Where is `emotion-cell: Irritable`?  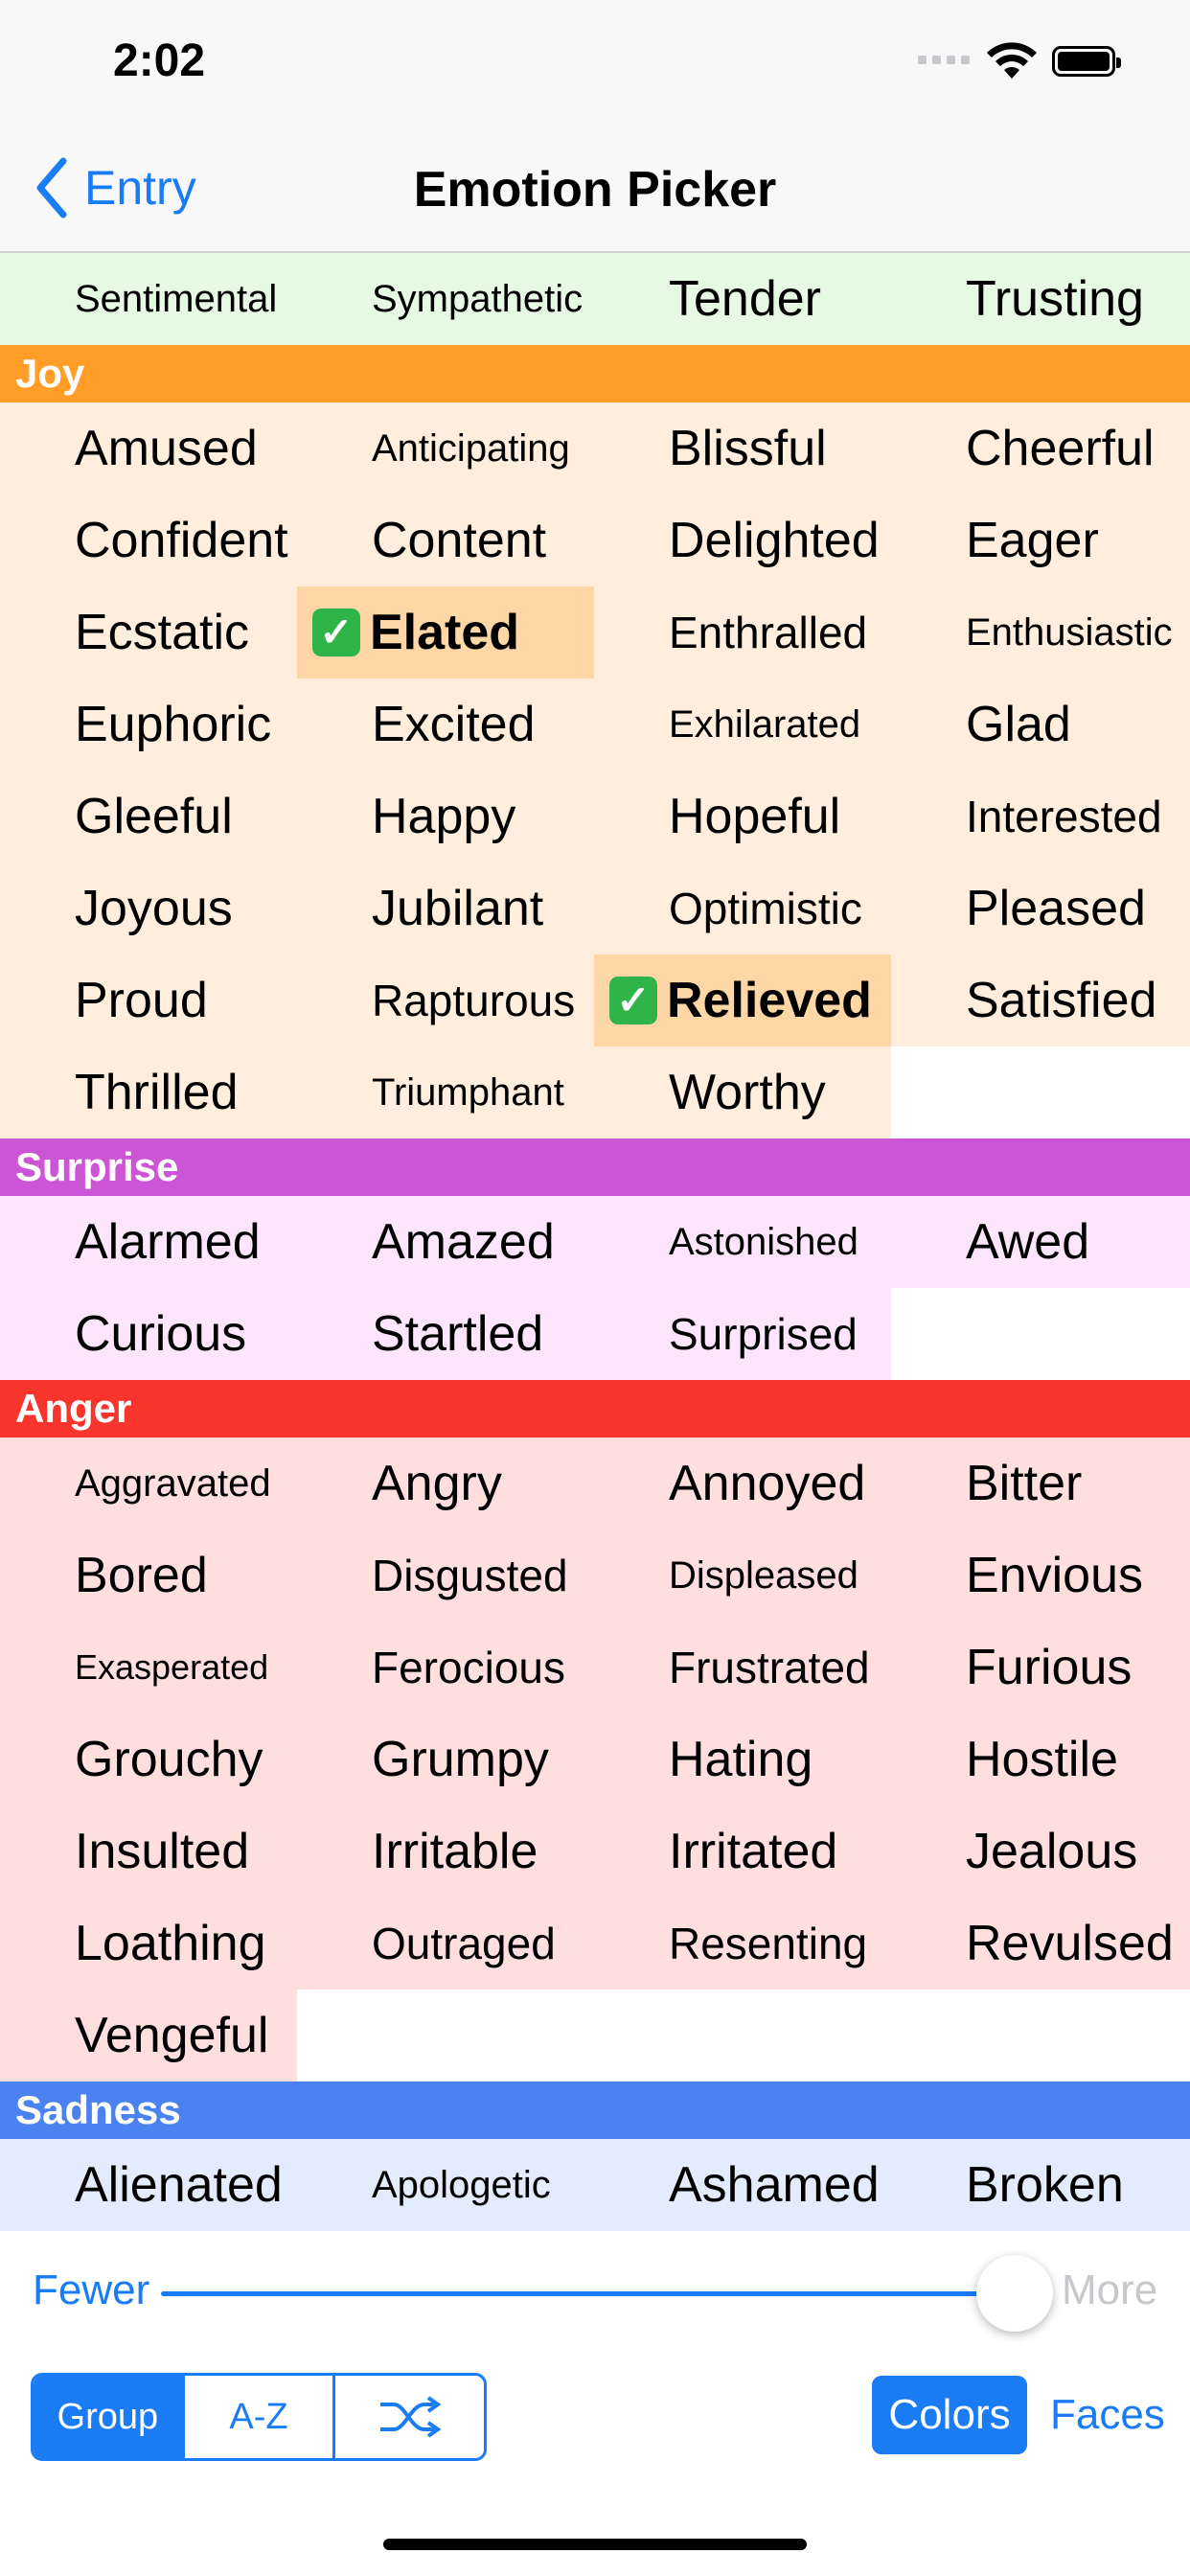 emotion-cell: Irritable is located at coordinates (445, 1852).